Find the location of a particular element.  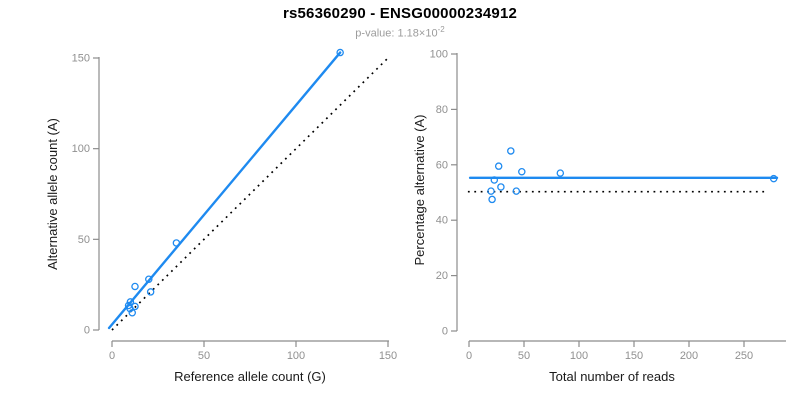

pvalue-text: p-value: 1.18×10 is located at coordinates (396, 33).